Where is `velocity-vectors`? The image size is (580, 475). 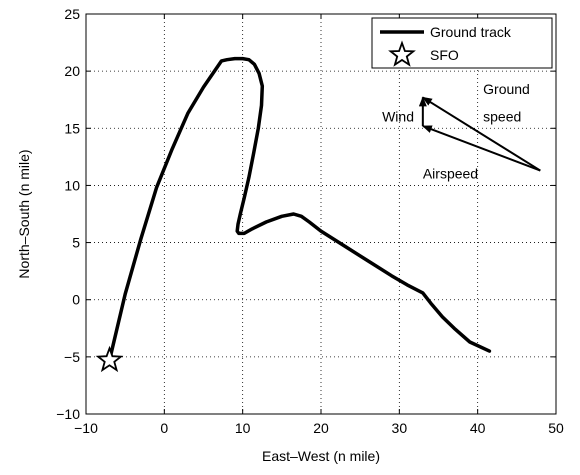 velocity-vectors is located at coordinates (479, 134).